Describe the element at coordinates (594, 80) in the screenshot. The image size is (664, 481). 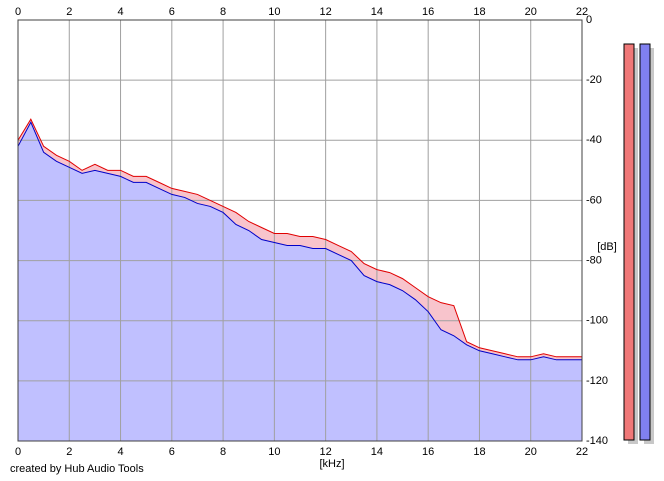
I see `y-tick-label: -20` at that location.